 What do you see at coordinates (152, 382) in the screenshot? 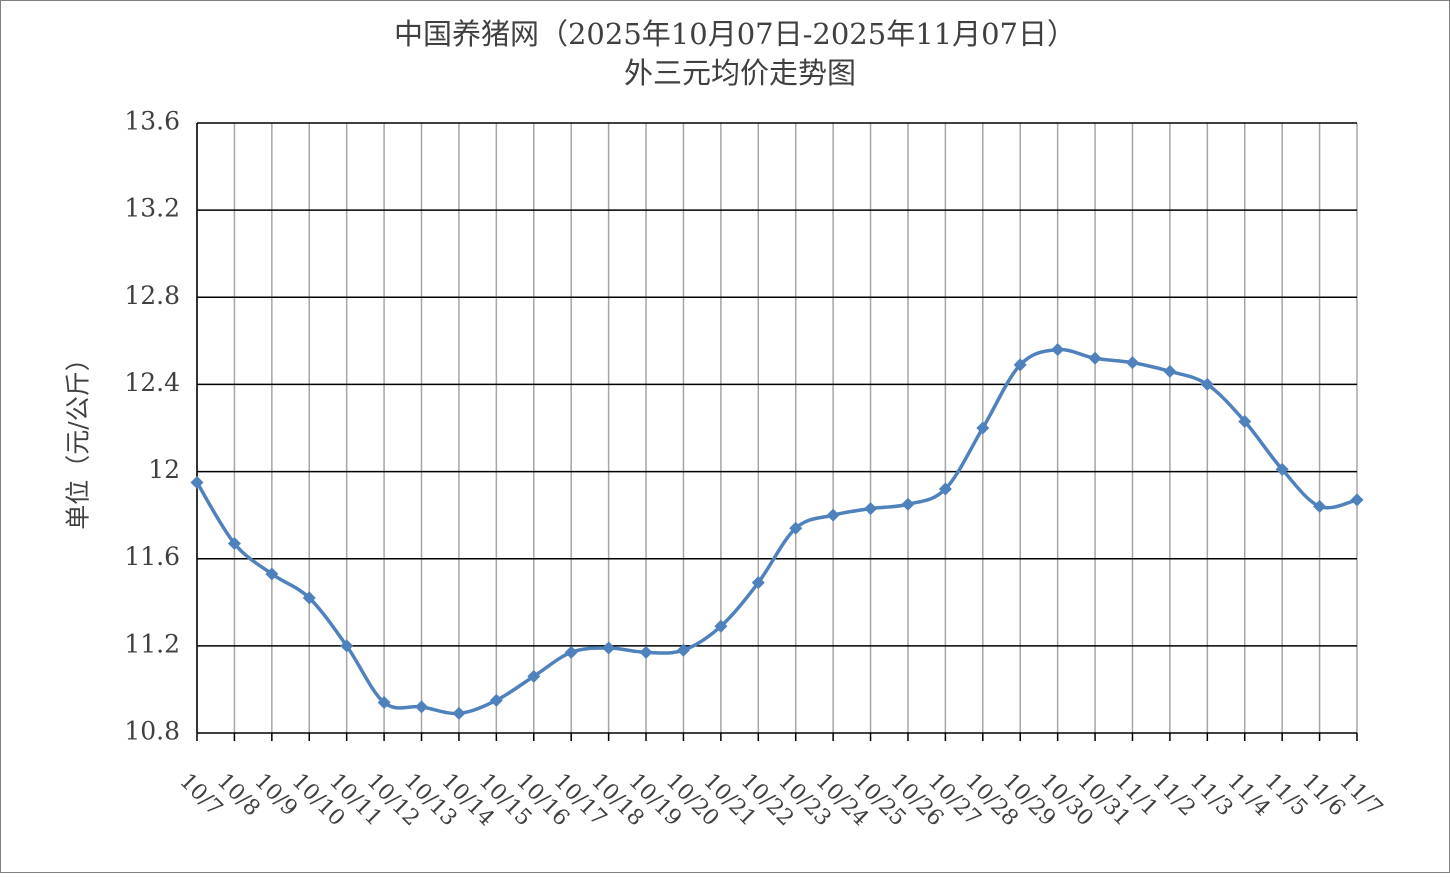
I see `y-tick-label: 12.4` at bounding box center [152, 382].